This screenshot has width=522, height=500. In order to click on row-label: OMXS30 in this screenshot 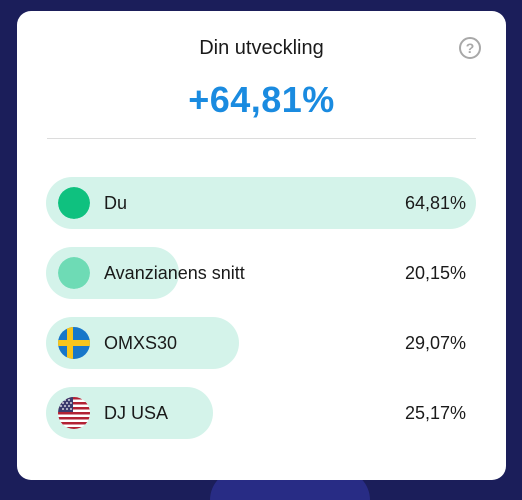, I will do `click(141, 343)`.